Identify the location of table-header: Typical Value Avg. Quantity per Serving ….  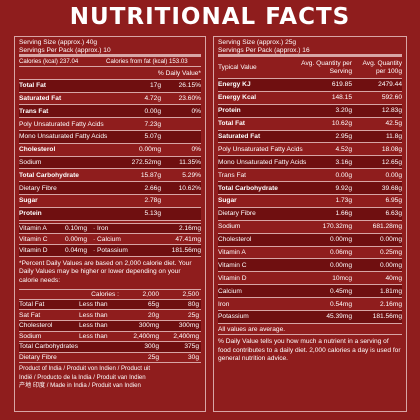
(310, 68).